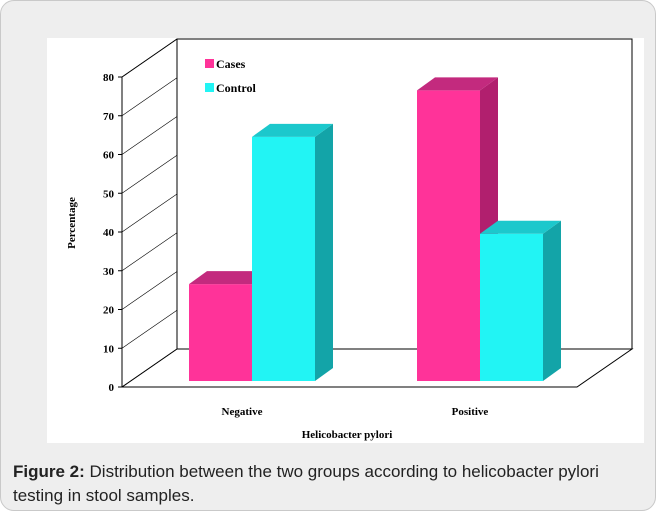 This screenshot has width=664, height=521. Describe the element at coordinates (72, 223) in the screenshot. I see `y-axis-title: Percentage` at that location.